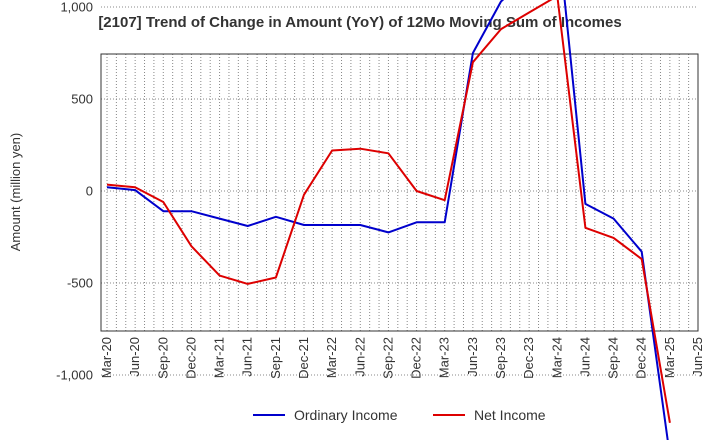 The height and width of the screenshot is (440, 720). I want to click on x-tick-label: Sep-24, so click(613, 358).